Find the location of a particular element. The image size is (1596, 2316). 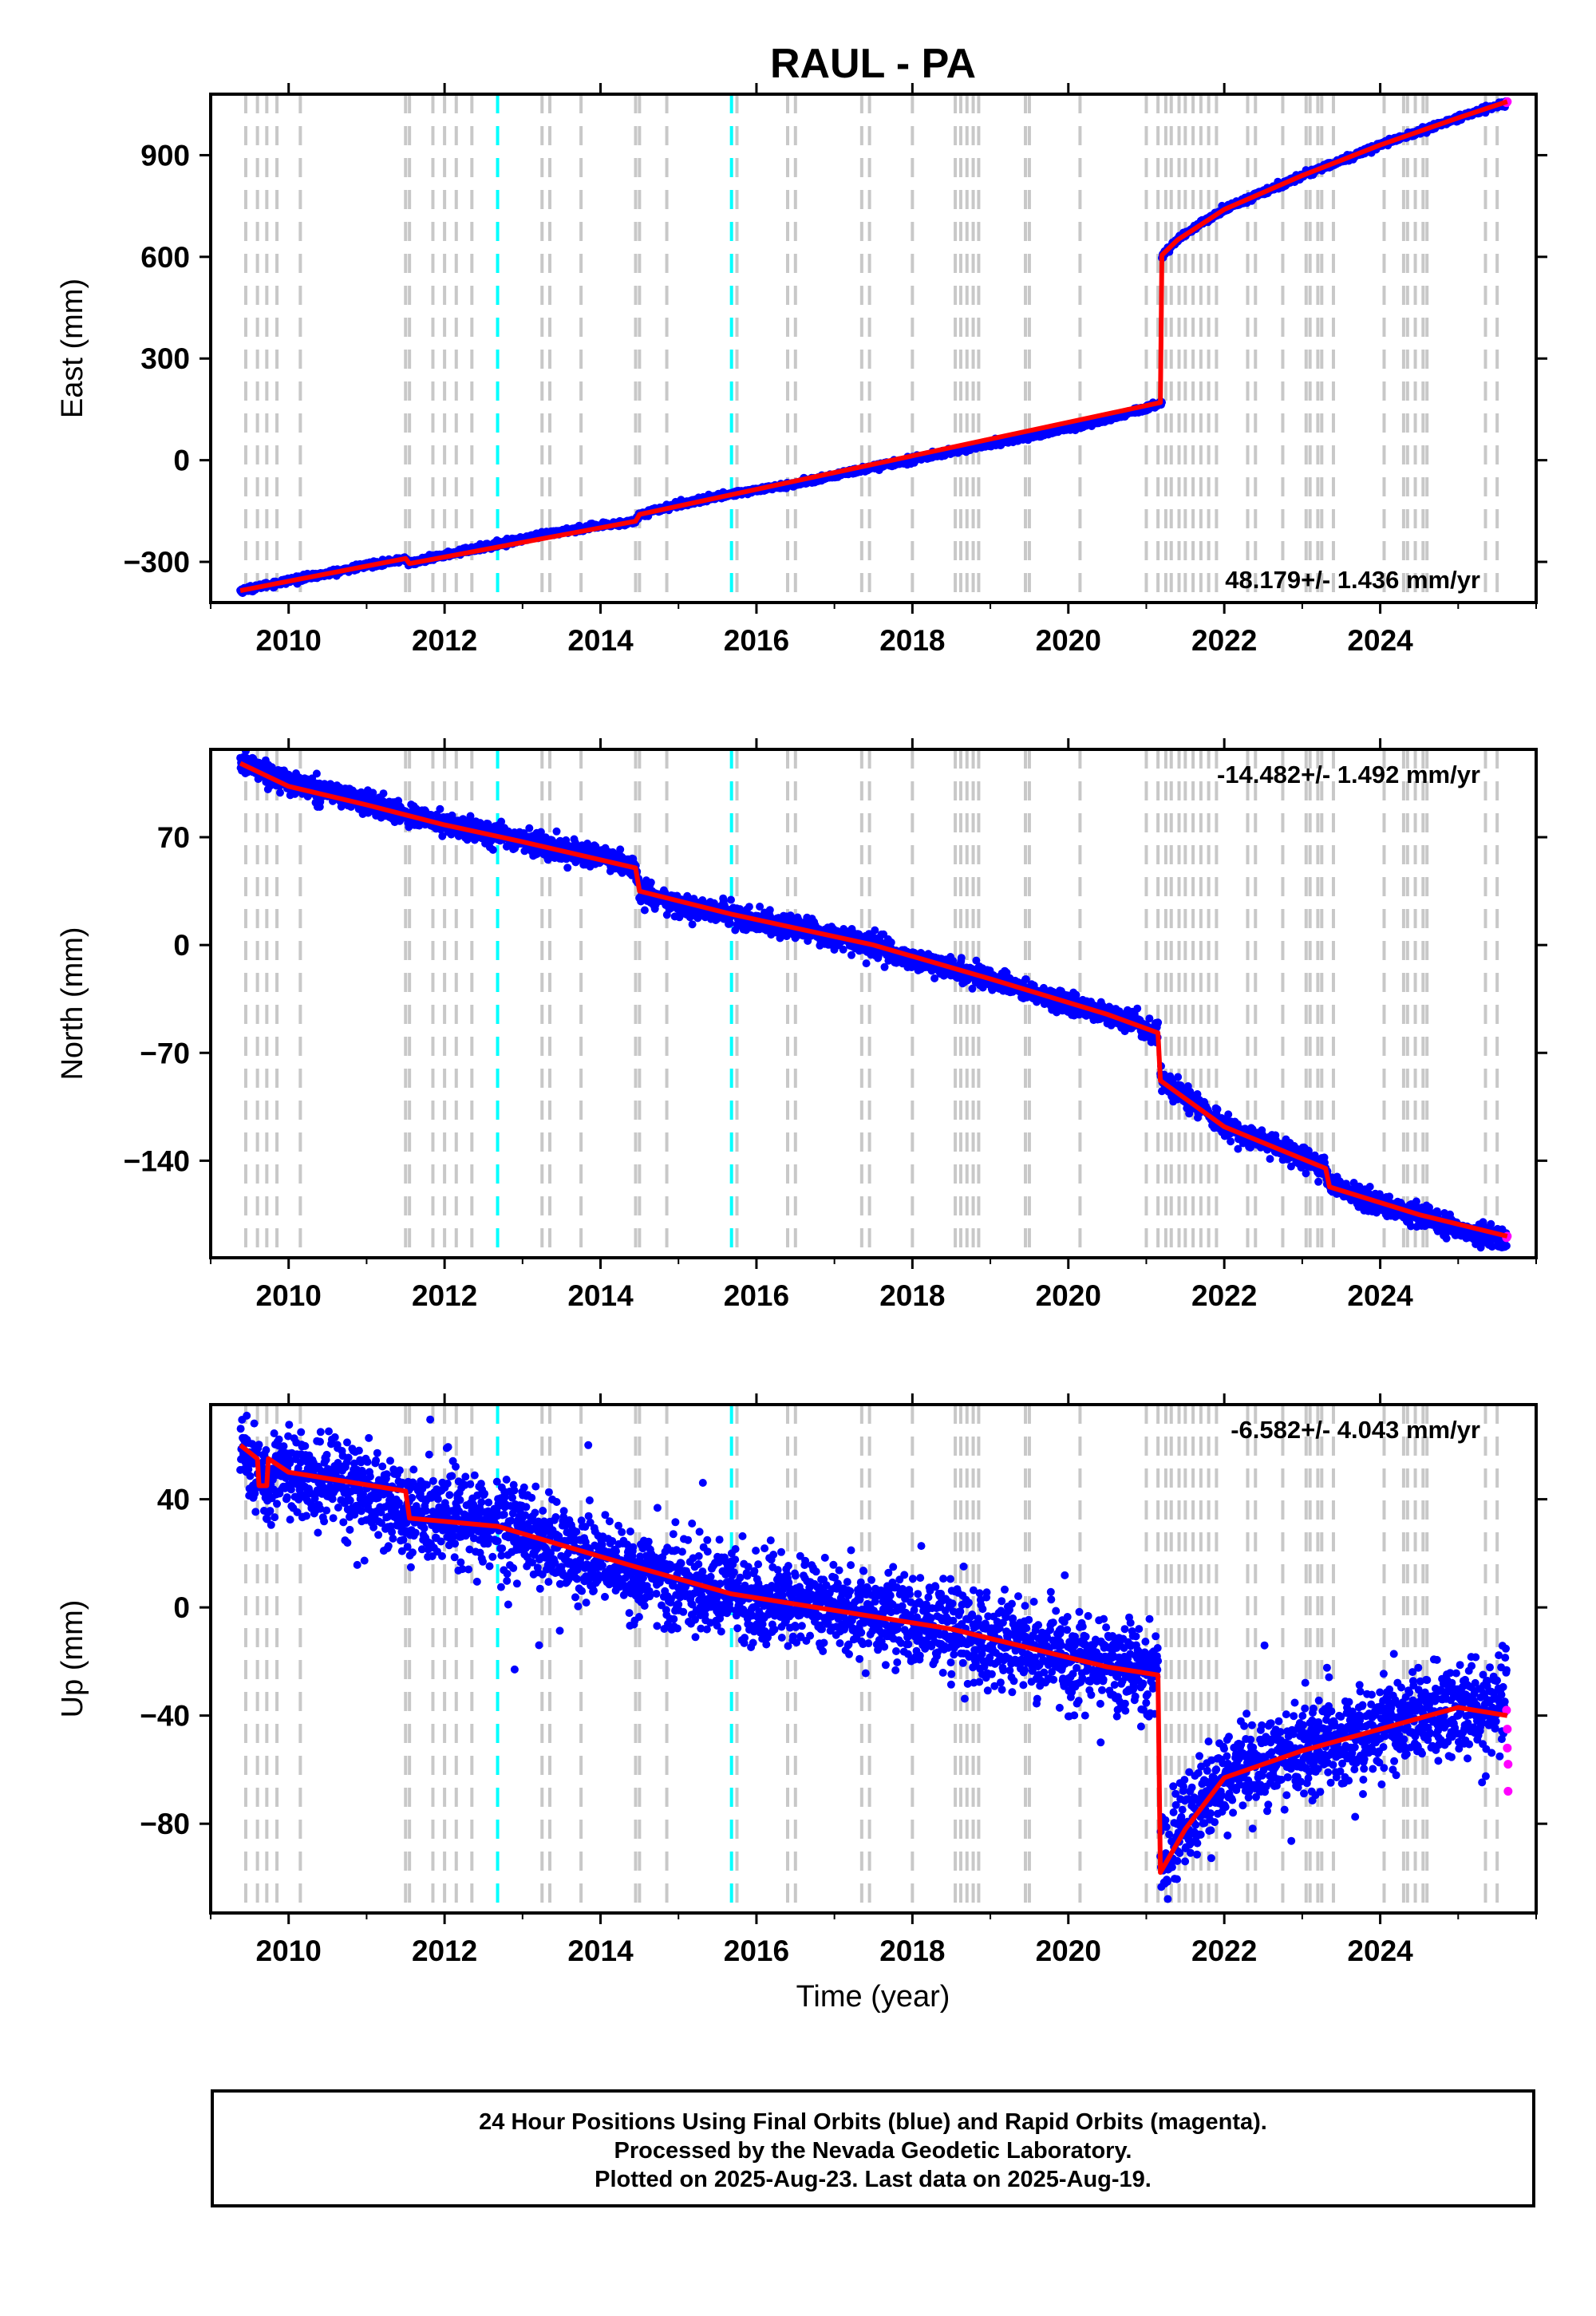

rate-label: 48.179+/- 1.436 mm/yr is located at coordinates (1352, 580).